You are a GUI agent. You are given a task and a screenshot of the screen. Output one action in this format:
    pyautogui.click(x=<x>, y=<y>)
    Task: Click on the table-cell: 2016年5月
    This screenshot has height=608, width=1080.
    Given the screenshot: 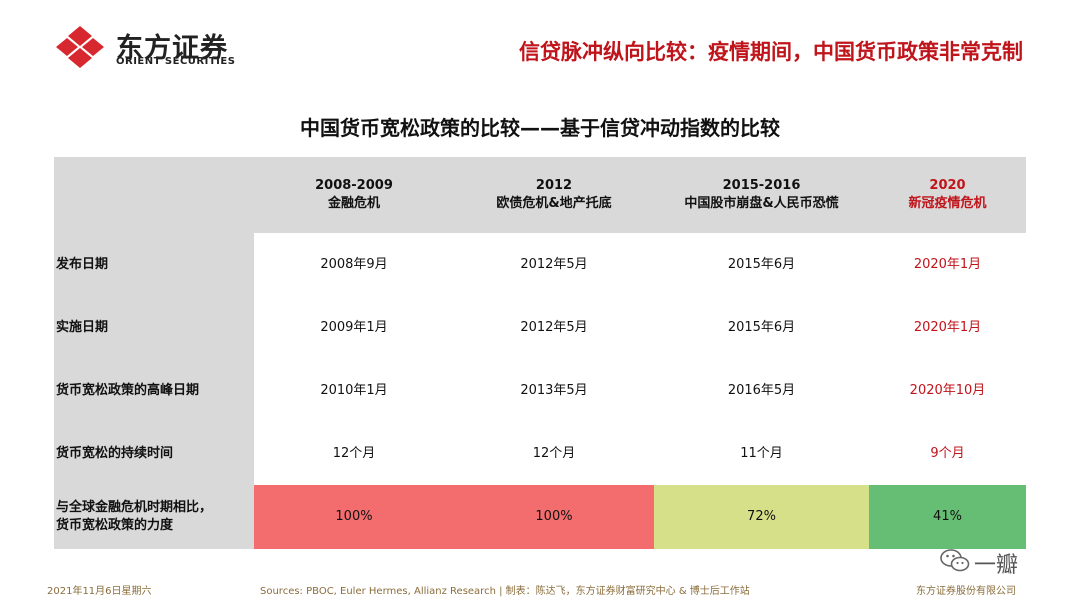 What is the action you would take?
    pyautogui.click(x=761, y=390)
    